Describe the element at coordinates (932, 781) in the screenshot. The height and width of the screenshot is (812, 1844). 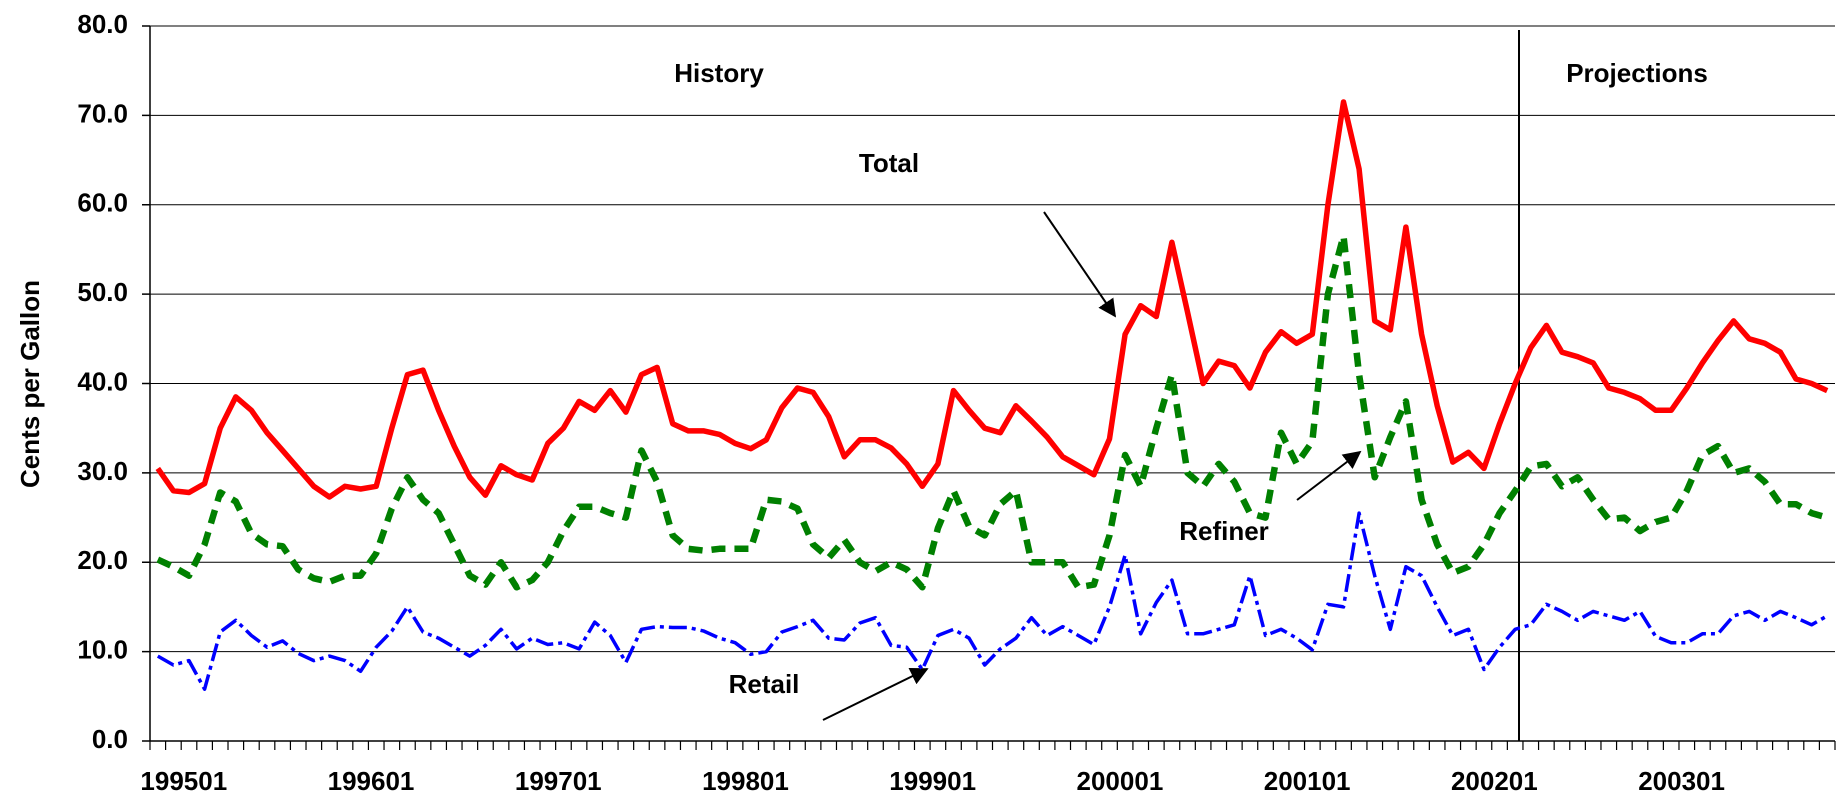
I see `x-tick-label: 199901` at that location.